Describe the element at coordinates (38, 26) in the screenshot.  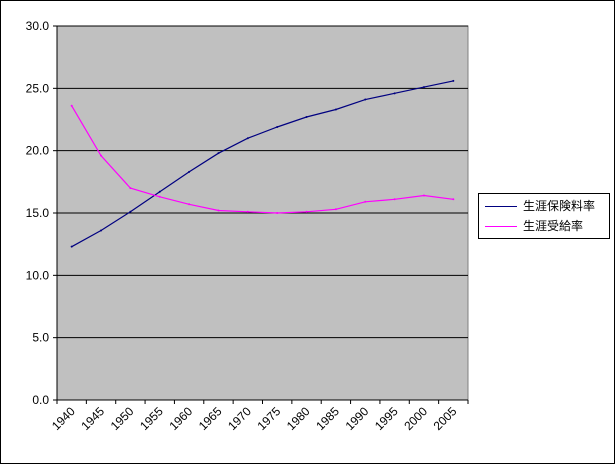
I see `y-tick-label: 30.0` at that location.